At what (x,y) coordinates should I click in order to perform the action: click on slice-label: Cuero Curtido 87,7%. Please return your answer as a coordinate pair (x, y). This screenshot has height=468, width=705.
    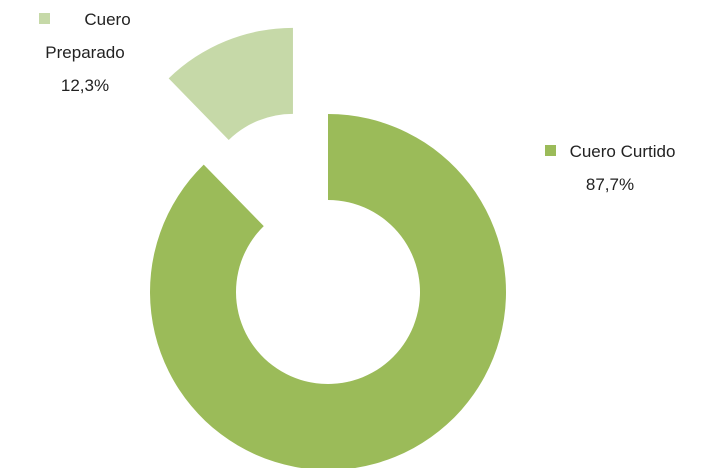
    Looking at the image, I should click on (607, 168).